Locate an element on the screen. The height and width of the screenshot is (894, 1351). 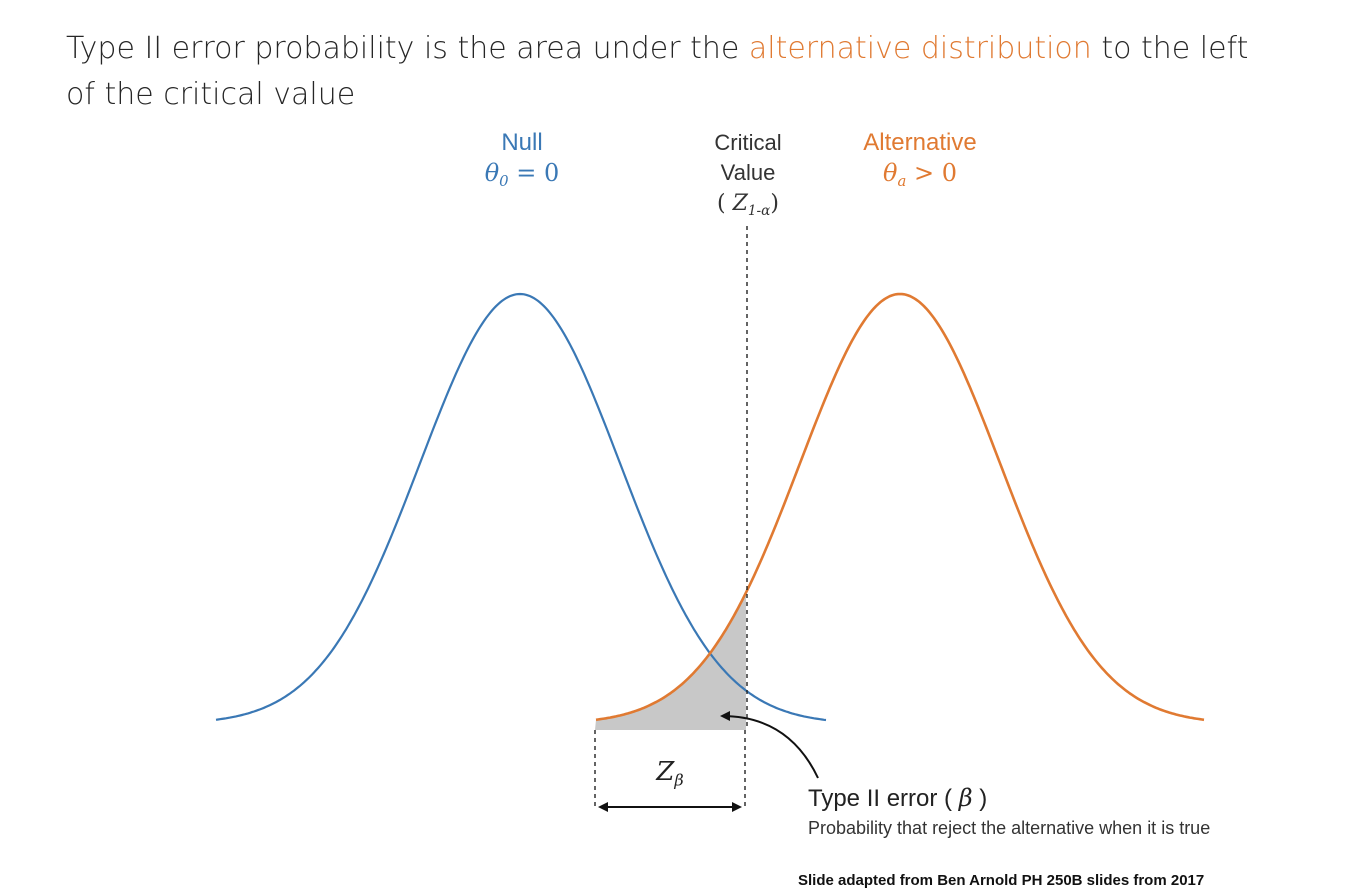
type-ii-error-title: Type II error ( β ) is located at coordinates (898, 798).